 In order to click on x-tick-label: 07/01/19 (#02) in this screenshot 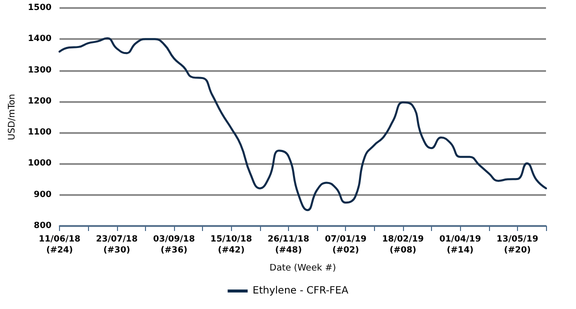, I will do `click(345, 245)`.